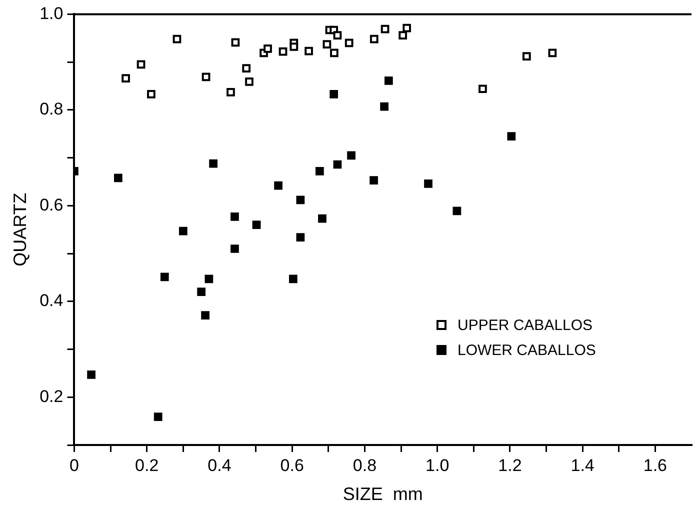 The width and height of the screenshot is (698, 516). What do you see at coordinates (510, 465) in the screenshot?
I see `x-tick-label: 1.2` at bounding box center [510, 465].